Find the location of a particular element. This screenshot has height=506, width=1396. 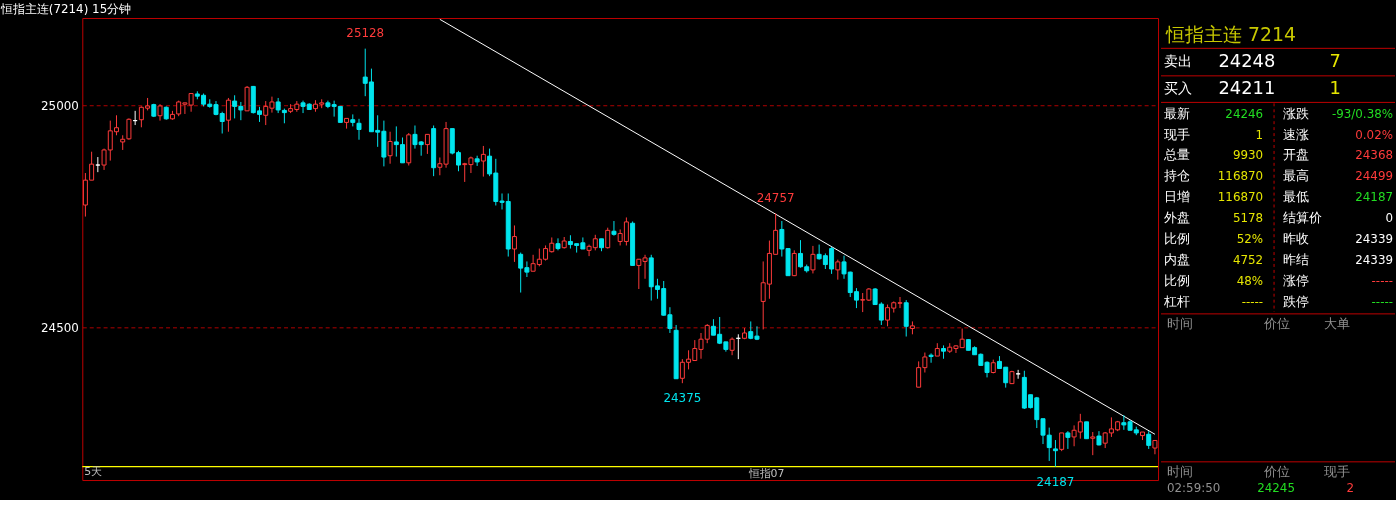

text: 最新 is located at coordinates (1176, 113).